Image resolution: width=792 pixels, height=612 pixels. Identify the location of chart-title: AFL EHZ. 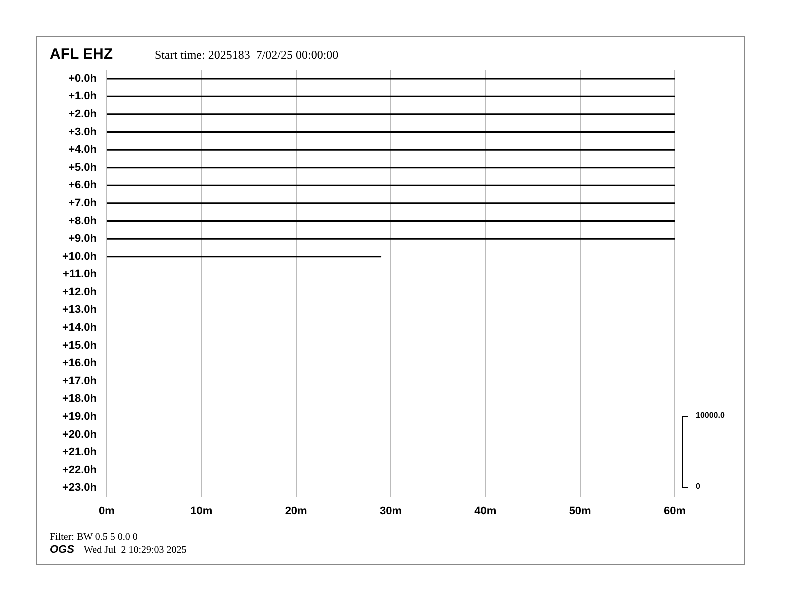
(82, 54).